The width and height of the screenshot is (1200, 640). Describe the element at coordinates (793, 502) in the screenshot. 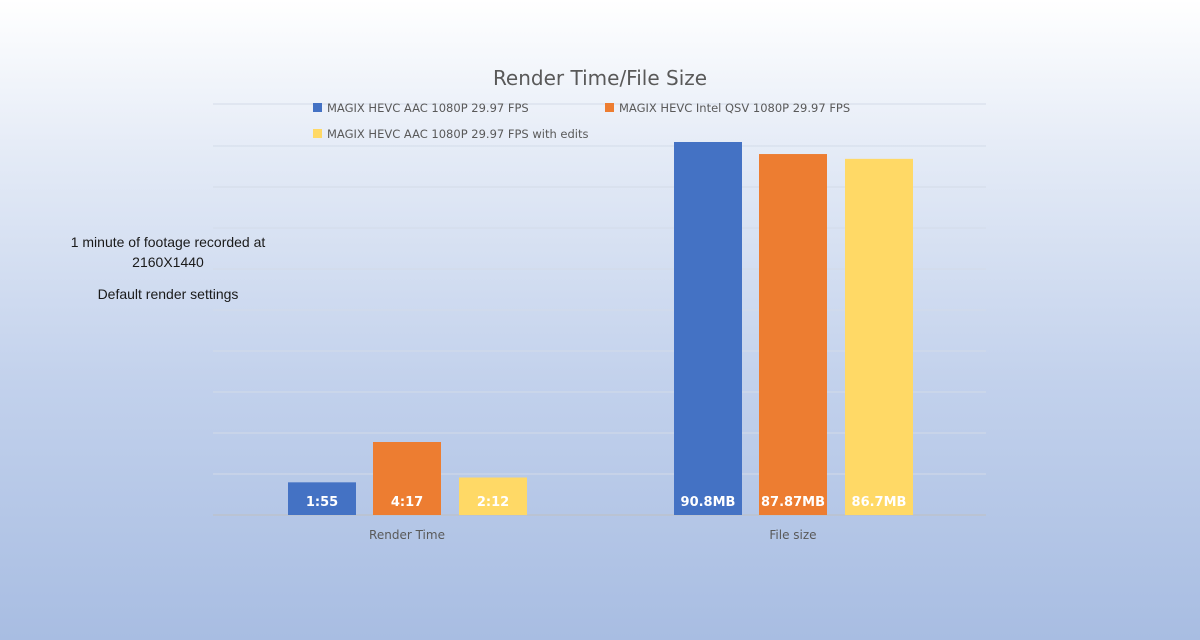

I see `bar-value-label: 87.87MB` at that location.